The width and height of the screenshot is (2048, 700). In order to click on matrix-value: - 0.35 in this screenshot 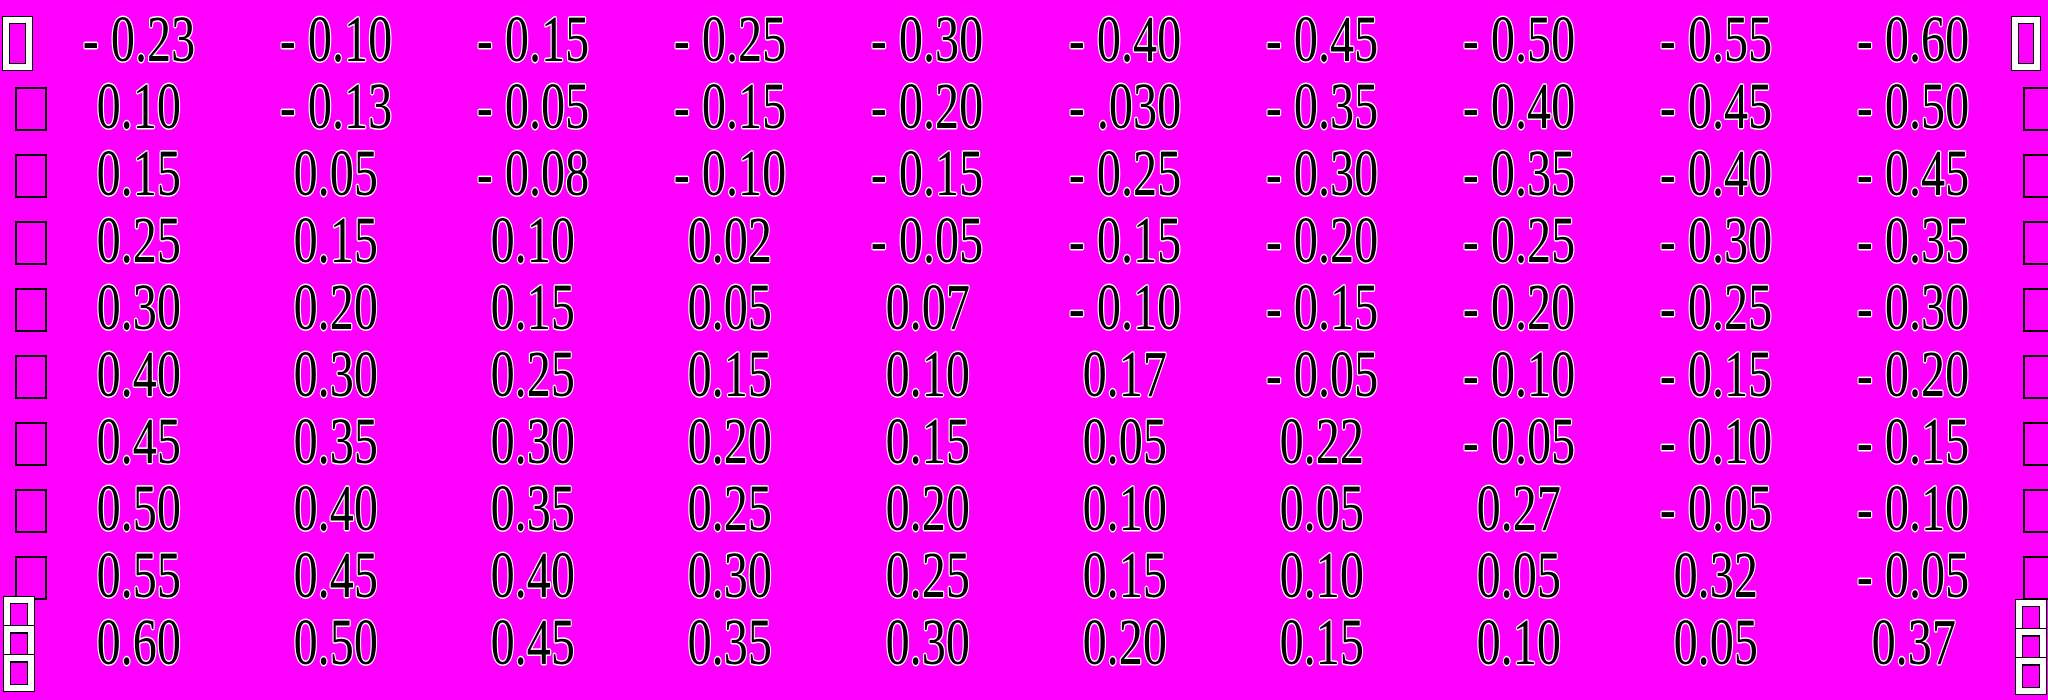, I will do `click(1321, 106)`.